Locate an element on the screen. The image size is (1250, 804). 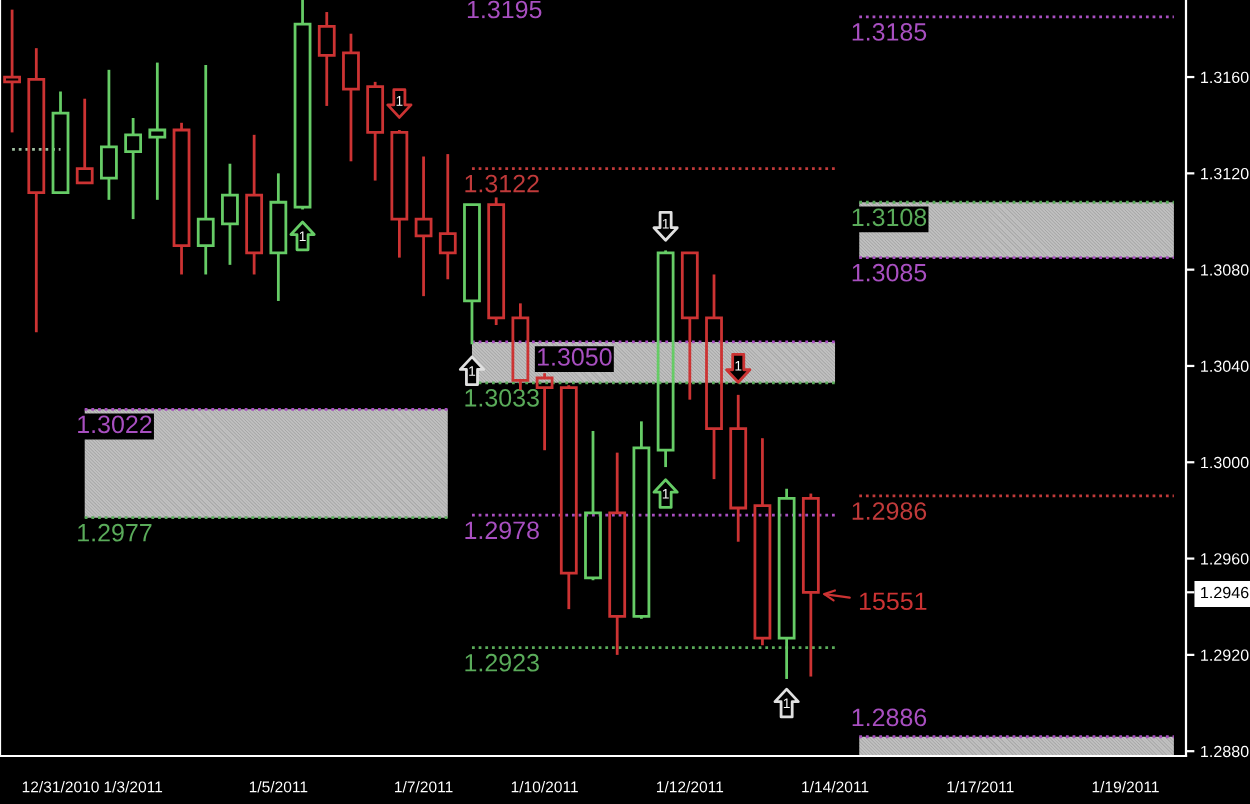
series-label: 1.3122 is located at coordinates (502, 183).